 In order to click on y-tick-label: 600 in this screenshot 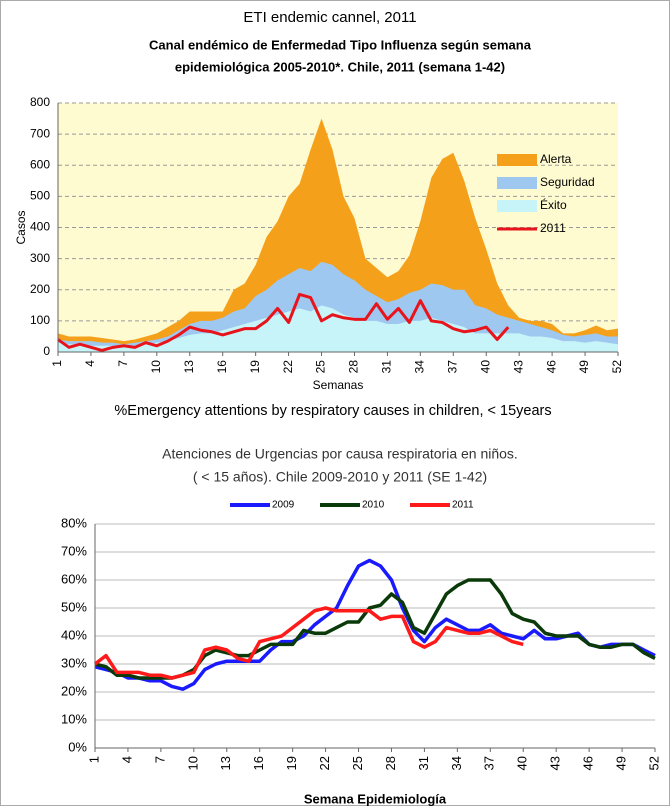, I will do `click(40, 164)`.